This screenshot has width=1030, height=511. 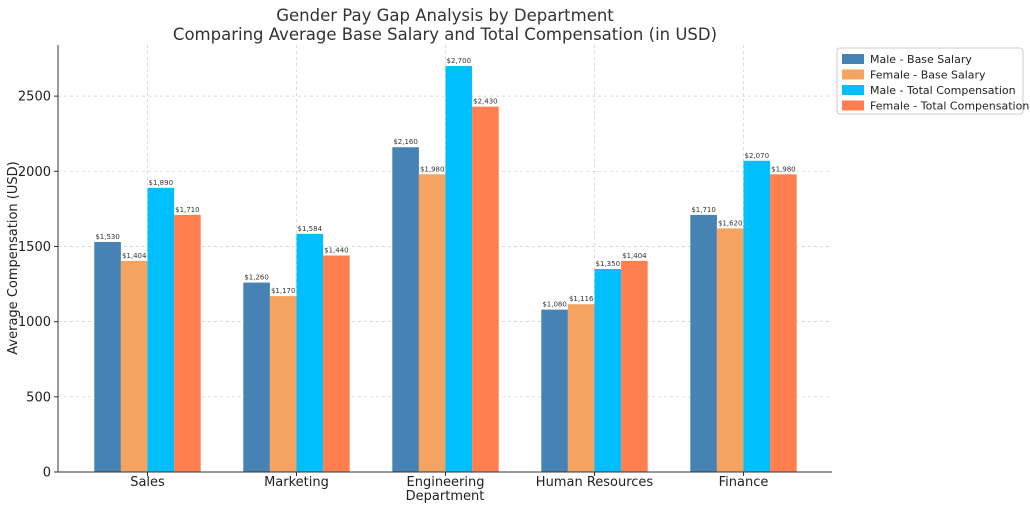 I want to click on bar-value-label: $1,440, so click(x=336, y=250).